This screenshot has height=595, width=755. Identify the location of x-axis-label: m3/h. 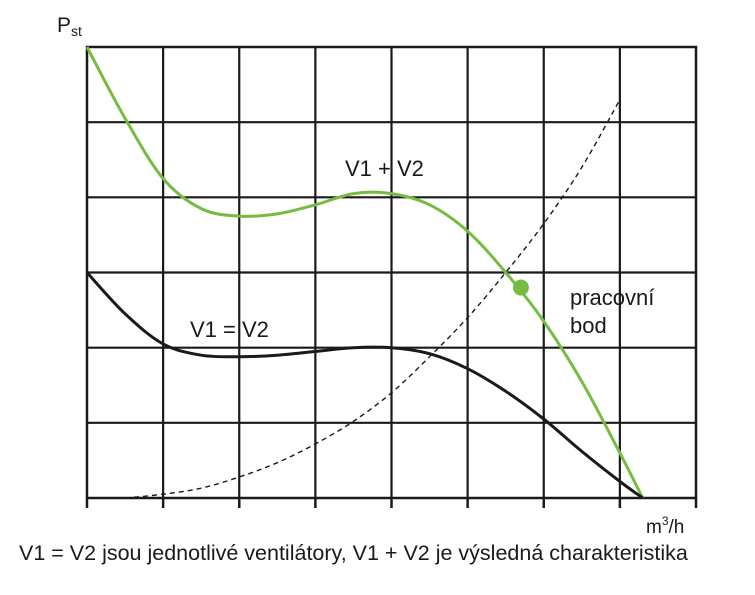
(665, 526).